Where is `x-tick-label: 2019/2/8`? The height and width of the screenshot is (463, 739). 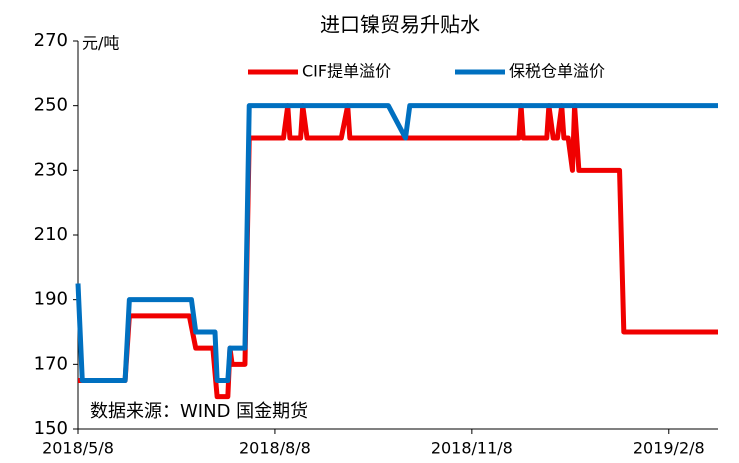
x-tick-label: 2019/2/8 is located at coordinates (669, 448).